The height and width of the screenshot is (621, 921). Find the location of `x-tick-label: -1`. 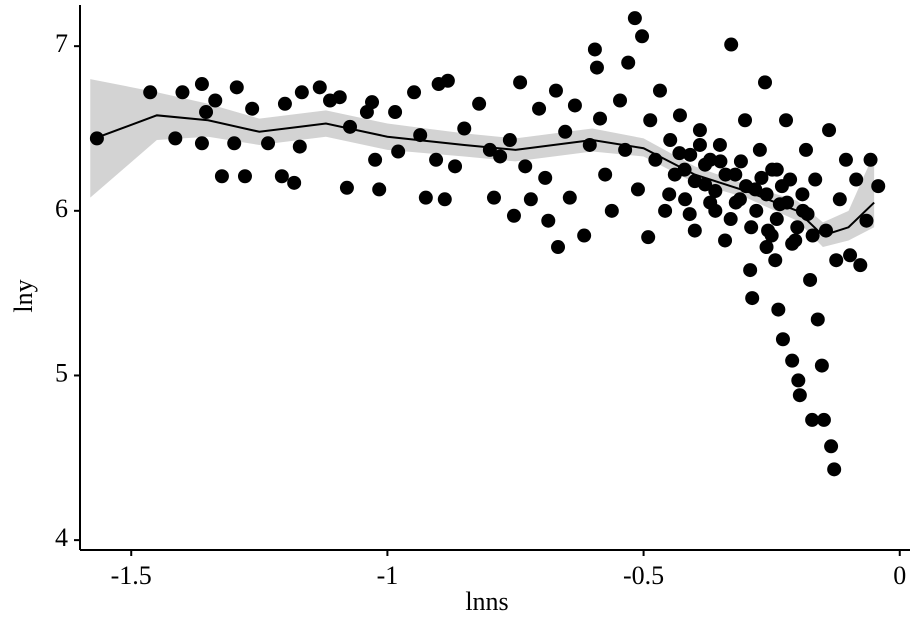

x-tick-label: -1 is located at coordinates (388, 575).